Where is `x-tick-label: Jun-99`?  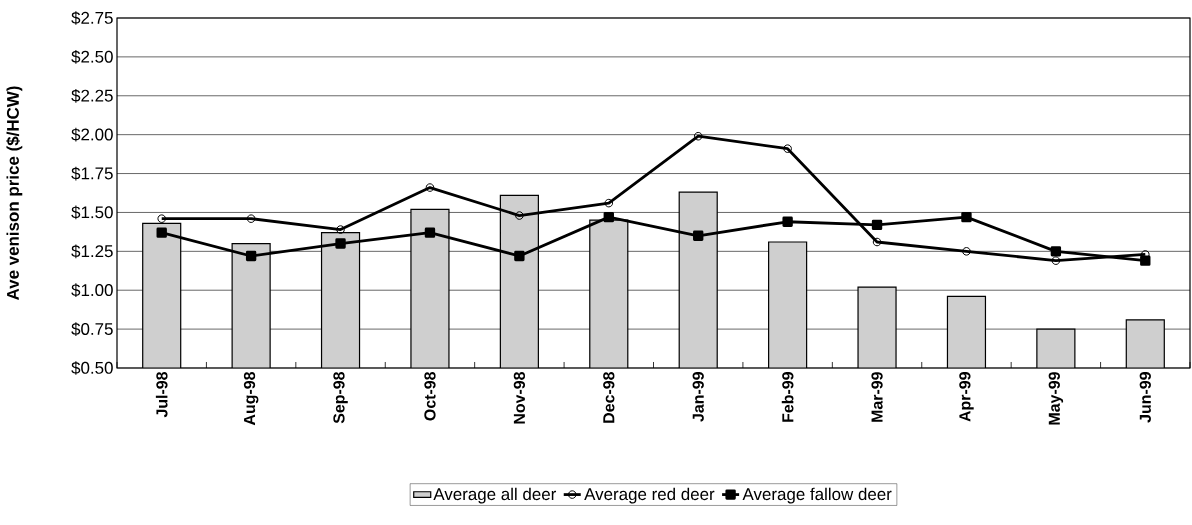 x-tick-label: Jun-99 is located at coordinates (1145, 397).